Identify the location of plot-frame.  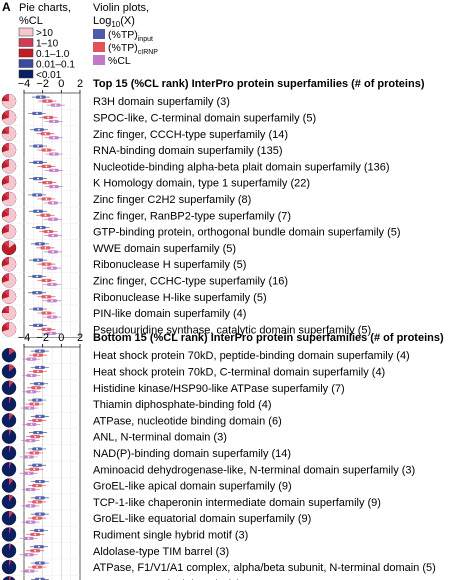
(52, 463).